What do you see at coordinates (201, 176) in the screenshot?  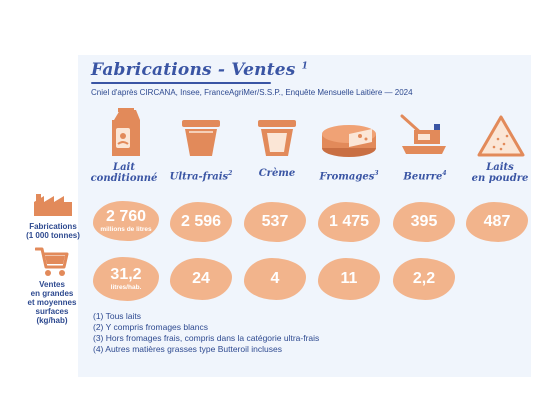 I see `product-label-ultra-frais: Ultra-frais2` at bounding box center [201, 176].